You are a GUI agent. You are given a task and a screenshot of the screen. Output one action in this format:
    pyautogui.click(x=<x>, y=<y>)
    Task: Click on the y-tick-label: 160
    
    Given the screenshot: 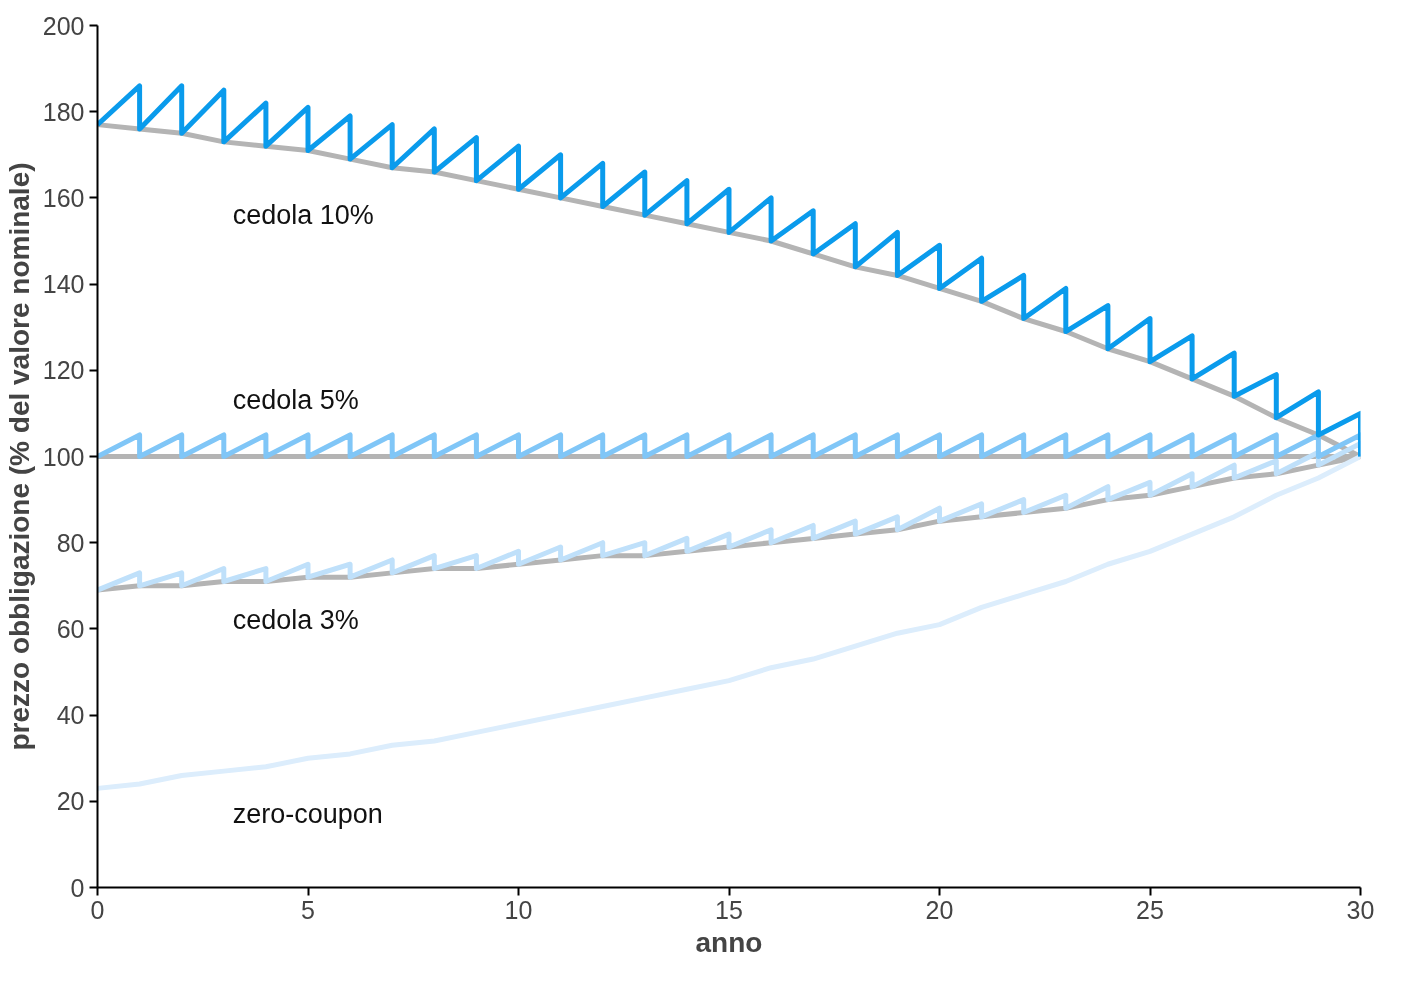 What is the action you would take?
    pyautogui.click(x=63, y=197)
    